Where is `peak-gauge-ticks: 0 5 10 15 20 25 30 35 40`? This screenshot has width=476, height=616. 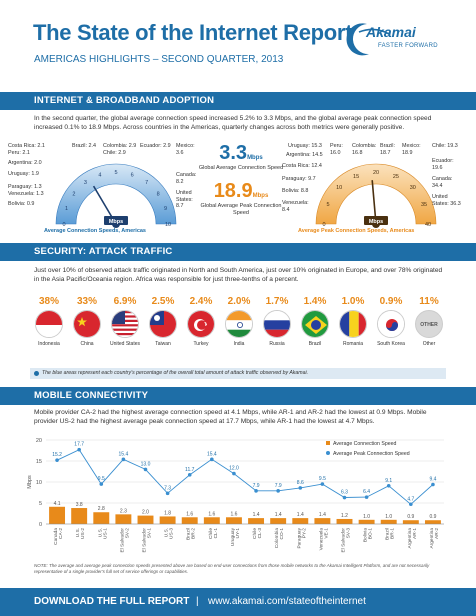 peak-gauge-ticks: 0 5 10 15 20 25 30 35 40 is located at coordinates (376, 199).